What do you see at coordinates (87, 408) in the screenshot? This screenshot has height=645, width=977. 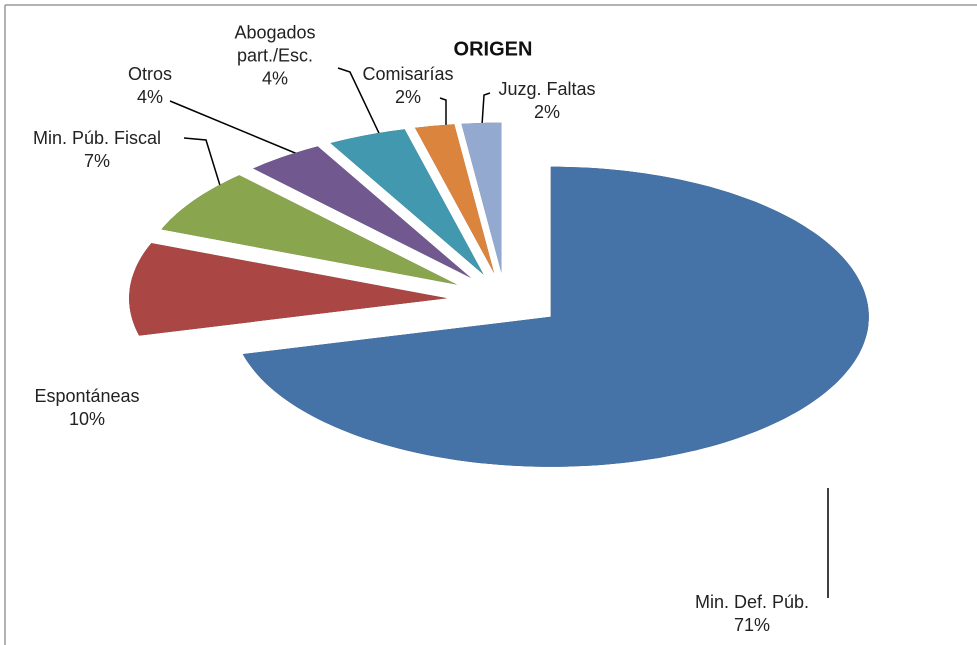 I see `slice-label: Espontáneas 10%` at bounding box center [87, 408].